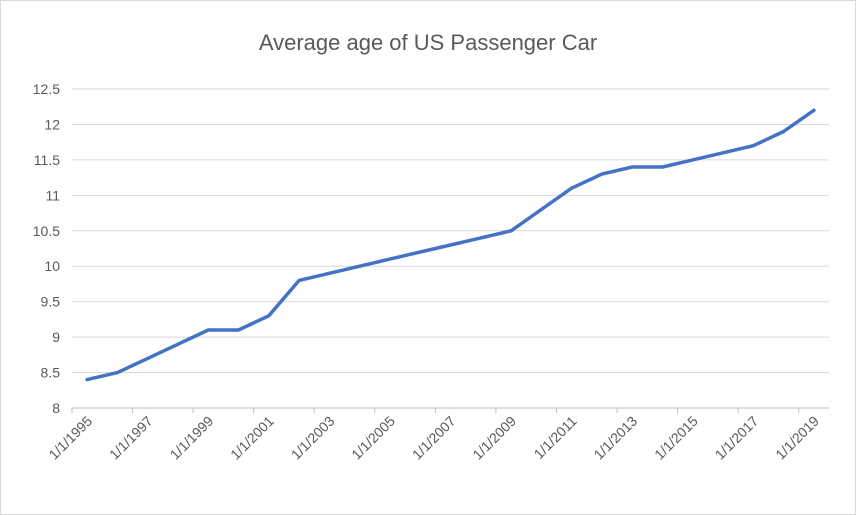 Image resolution: width=856 pixels, height=515 pixels. I want to click on y-tick-label: 11.5, so click(47, 160).